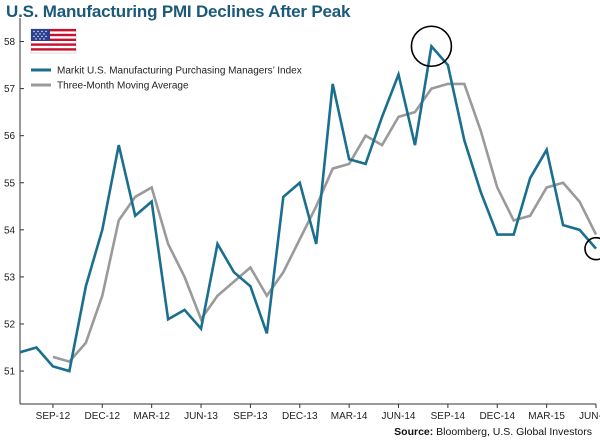 This screenshot has width=600, height=440. I want to click on source-text: Bloomberg, U.S. Global Investors, so click(514, 432).